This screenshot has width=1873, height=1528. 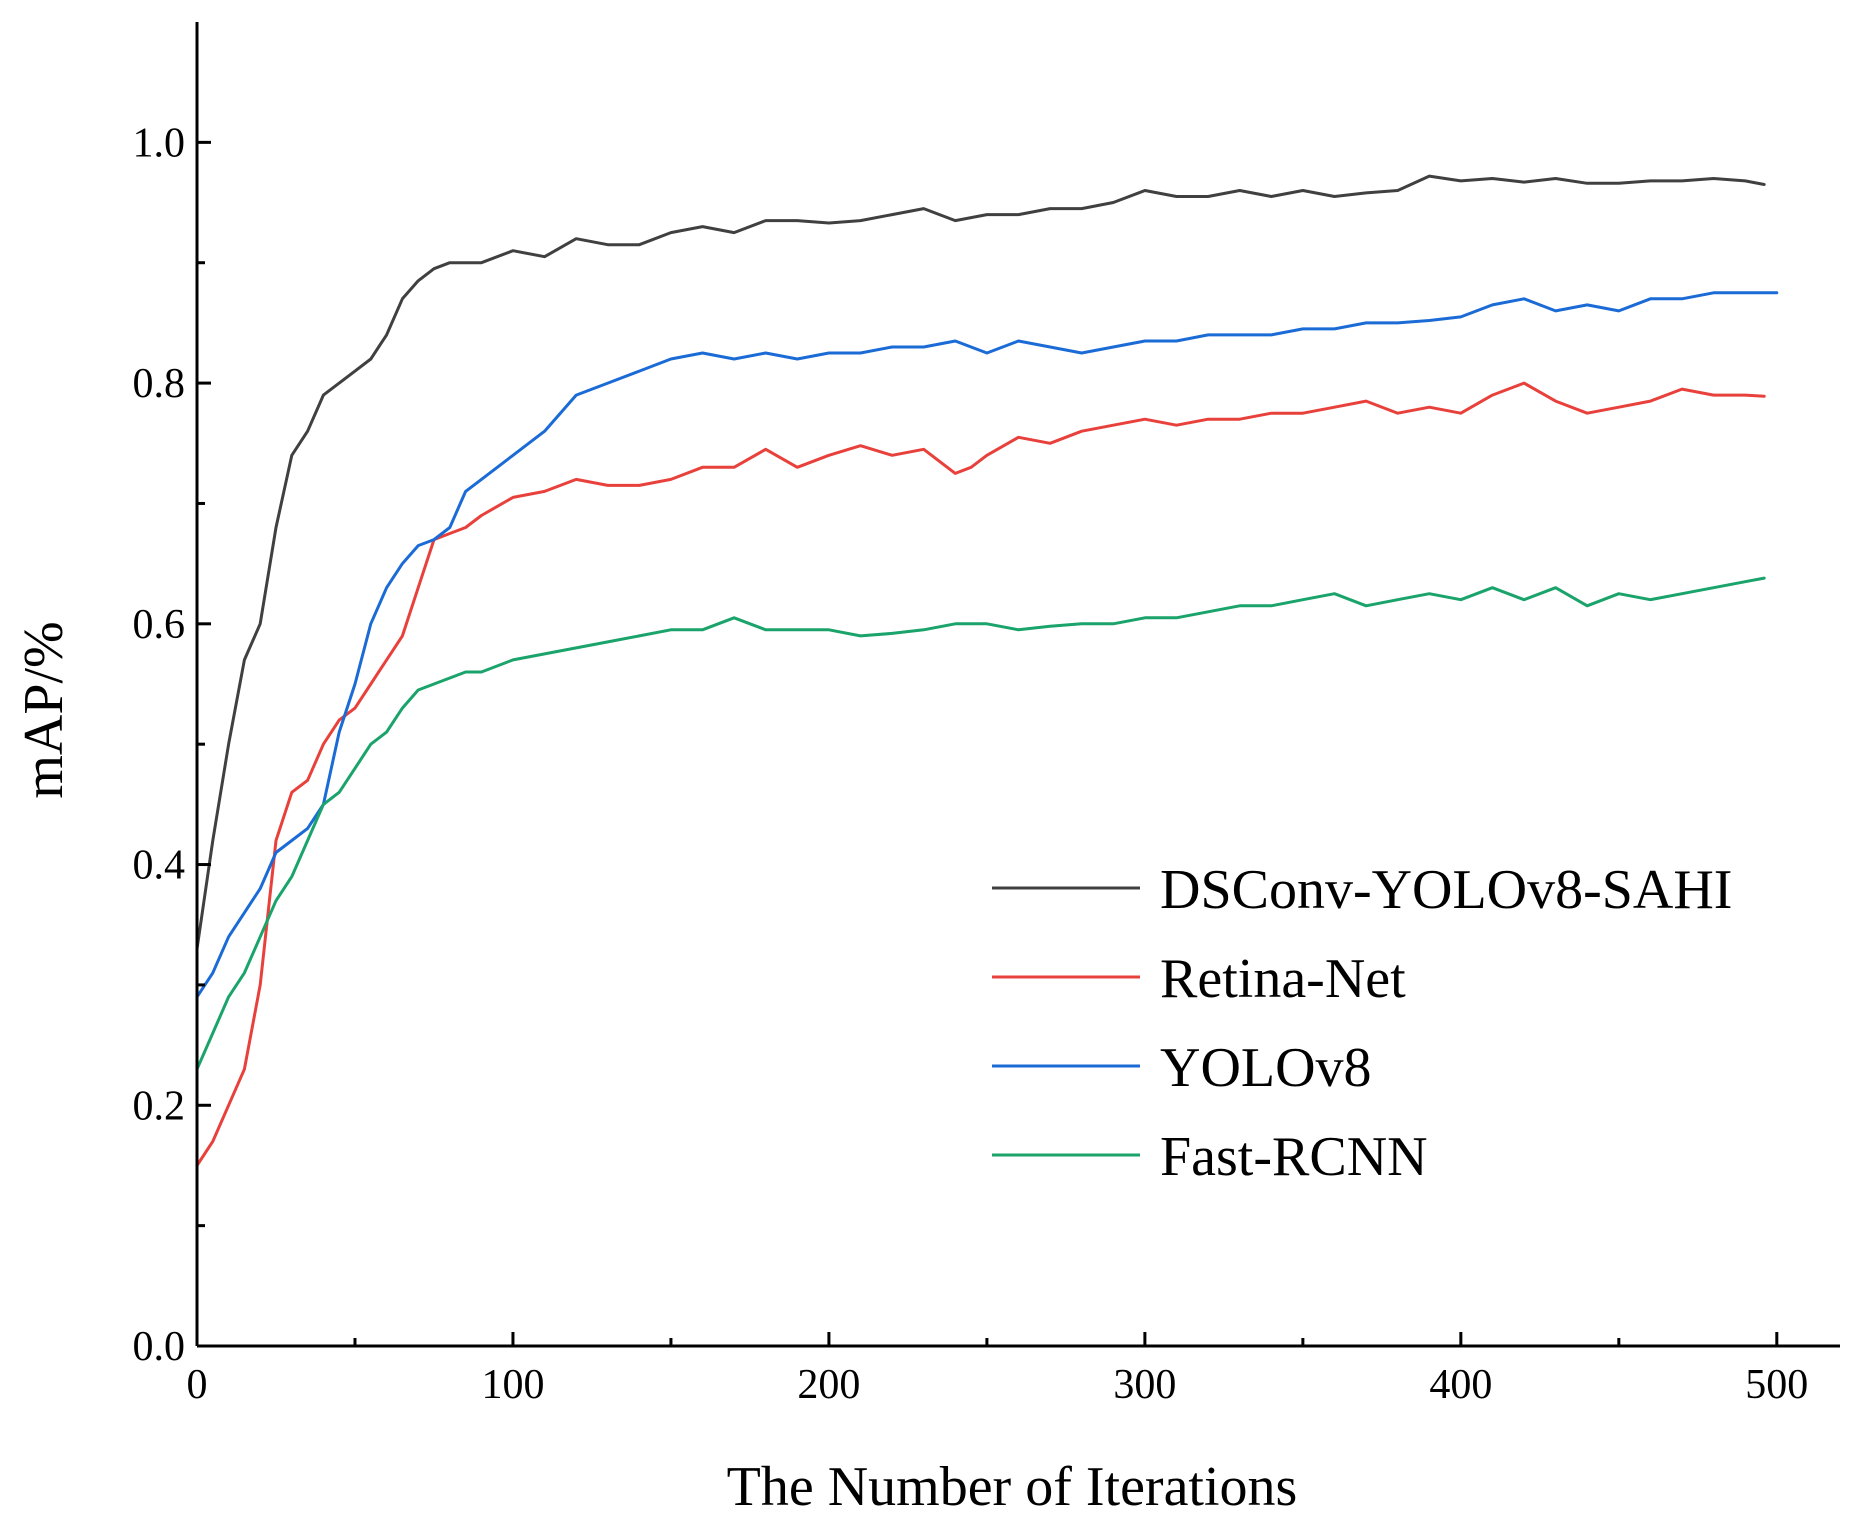 I want to click on x-ticks: 0 100 200 300 400 500, so click(x=997, y=1370).